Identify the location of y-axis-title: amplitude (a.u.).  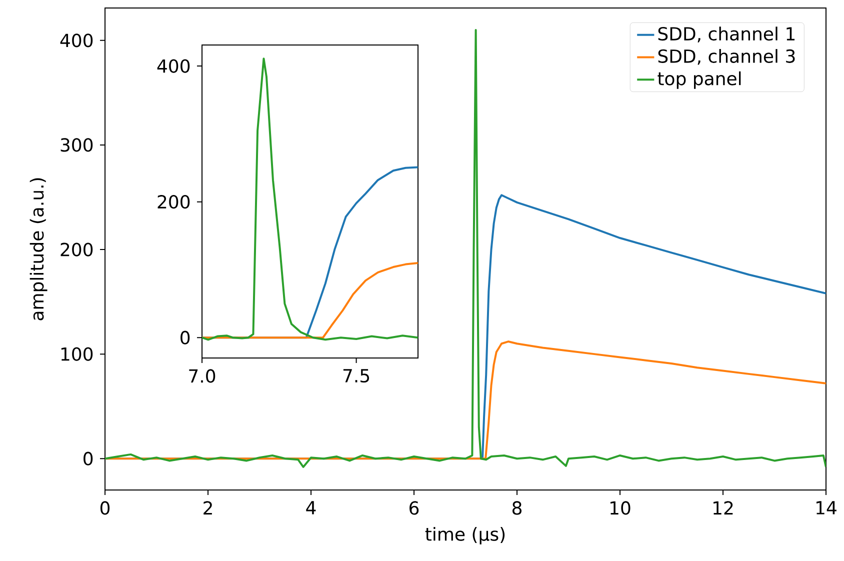
(39, 249).